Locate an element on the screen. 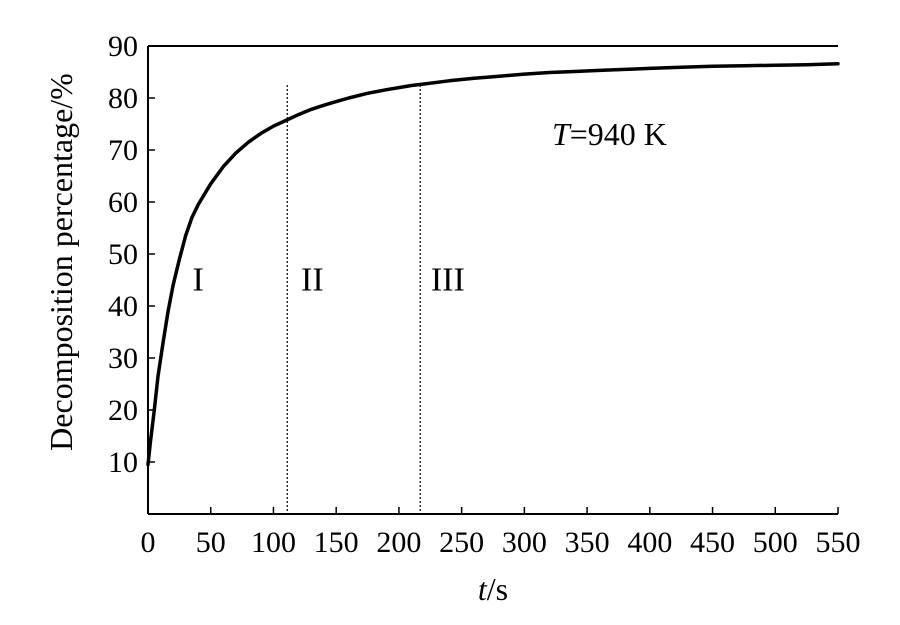  y-tick-label: 10 is located at coordinates (123, 462).